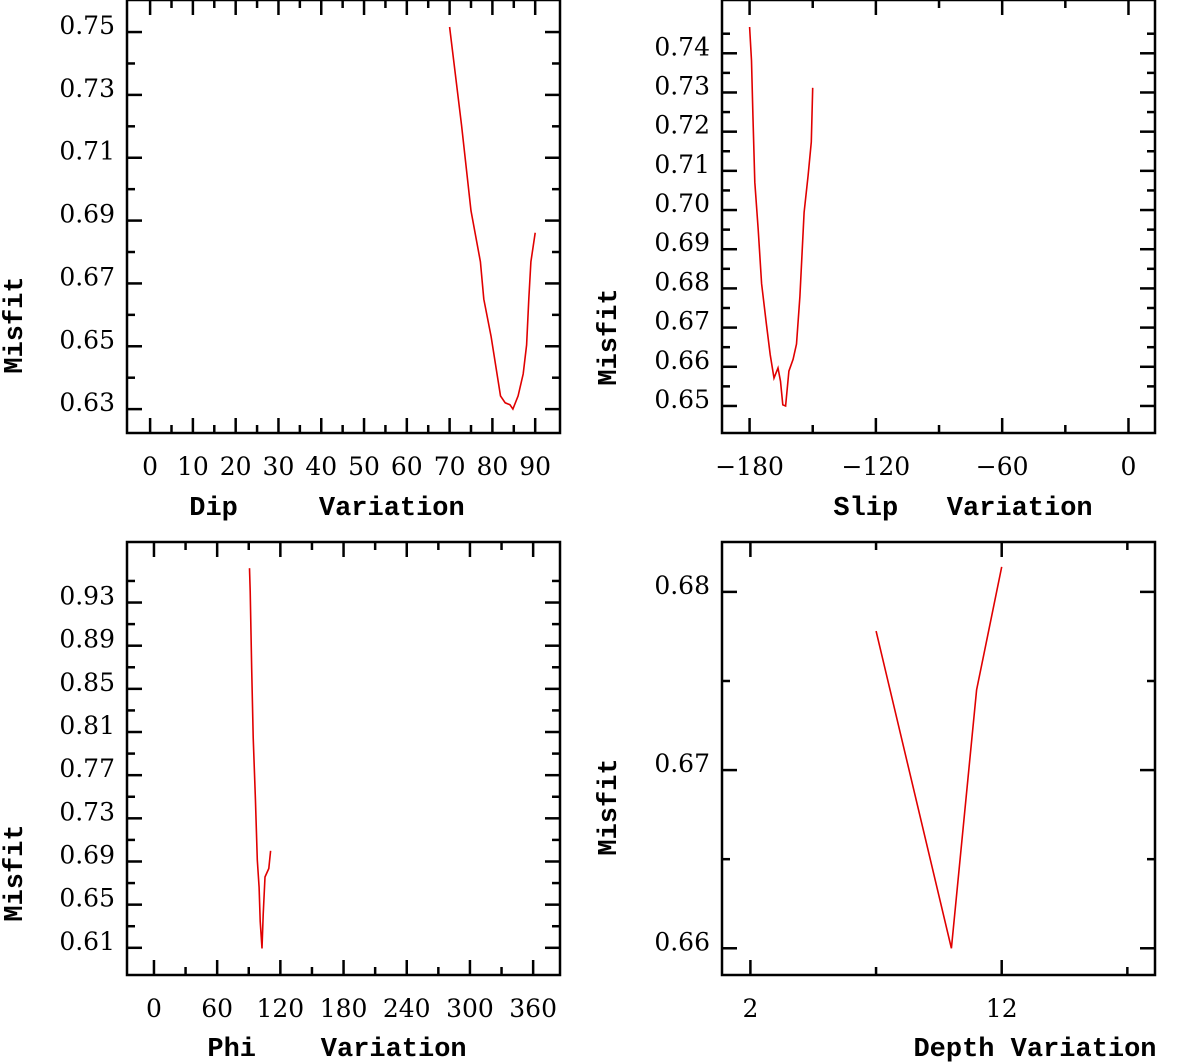 The height and width of the screenshot is (1062, 1183). I want to click on x-tick-label: 300, so click(470, 1008).